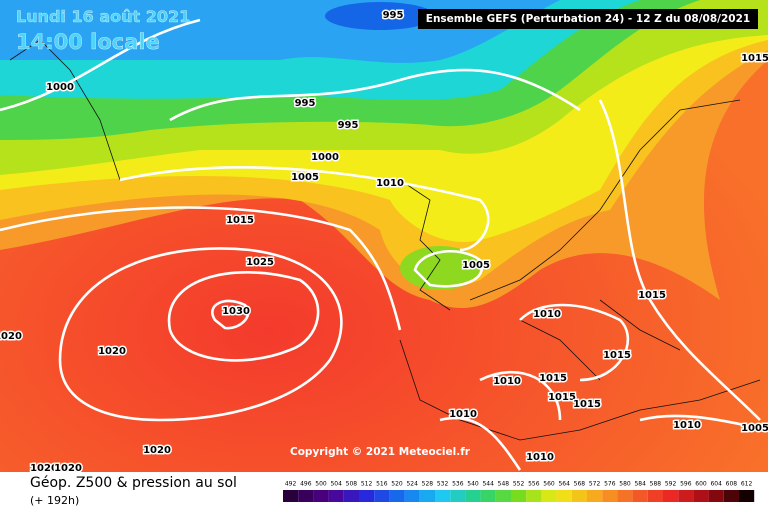 This screenshot has width=768, height=512. I want to click on scale-label: 524, so click(412, 484).